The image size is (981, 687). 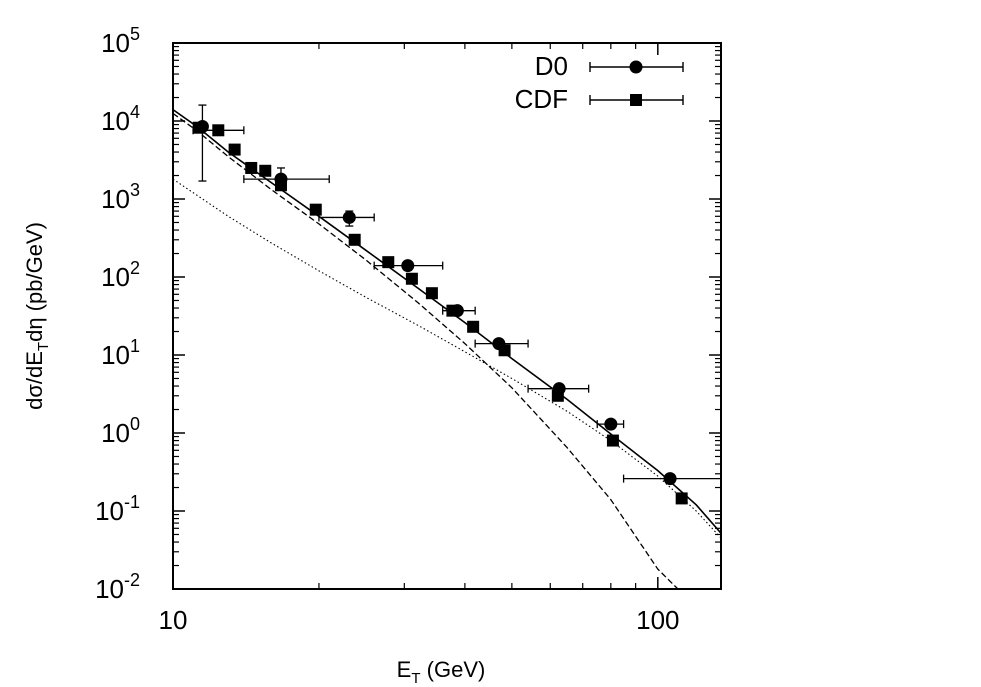 I want to click on y-tick-label: 10¹, so click(x=120, y=353).